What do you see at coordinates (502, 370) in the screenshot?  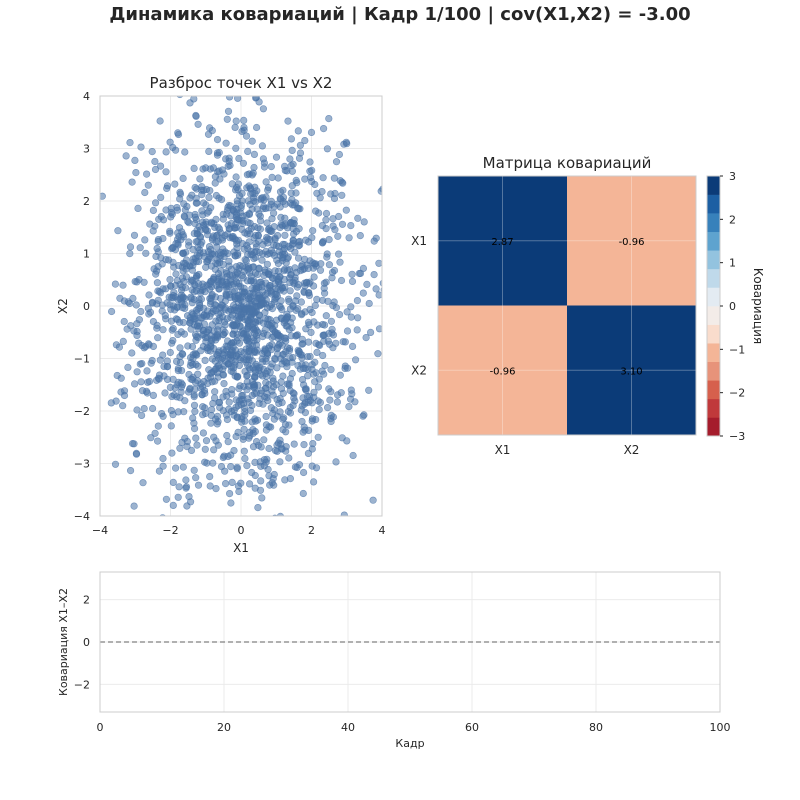 I see `heatmap-cell` at bounding box center [502, 370].